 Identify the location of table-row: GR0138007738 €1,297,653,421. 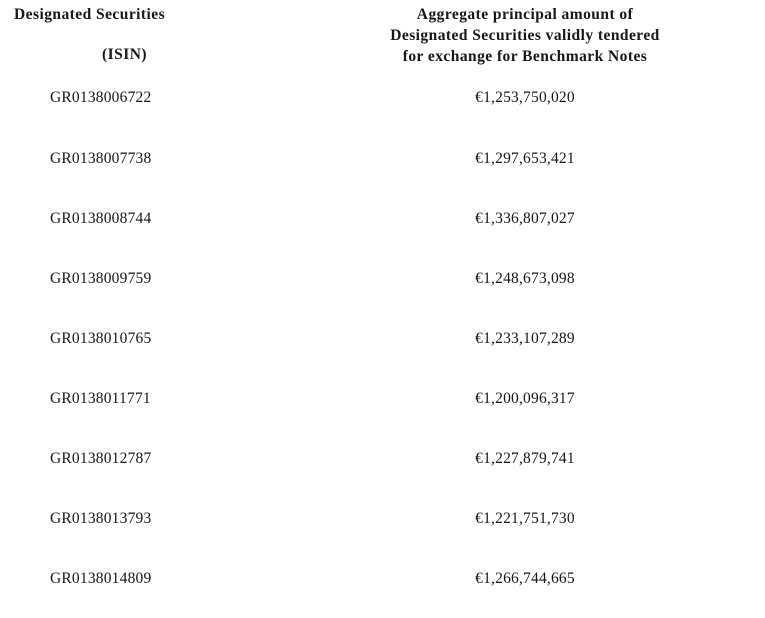
(382, 159).